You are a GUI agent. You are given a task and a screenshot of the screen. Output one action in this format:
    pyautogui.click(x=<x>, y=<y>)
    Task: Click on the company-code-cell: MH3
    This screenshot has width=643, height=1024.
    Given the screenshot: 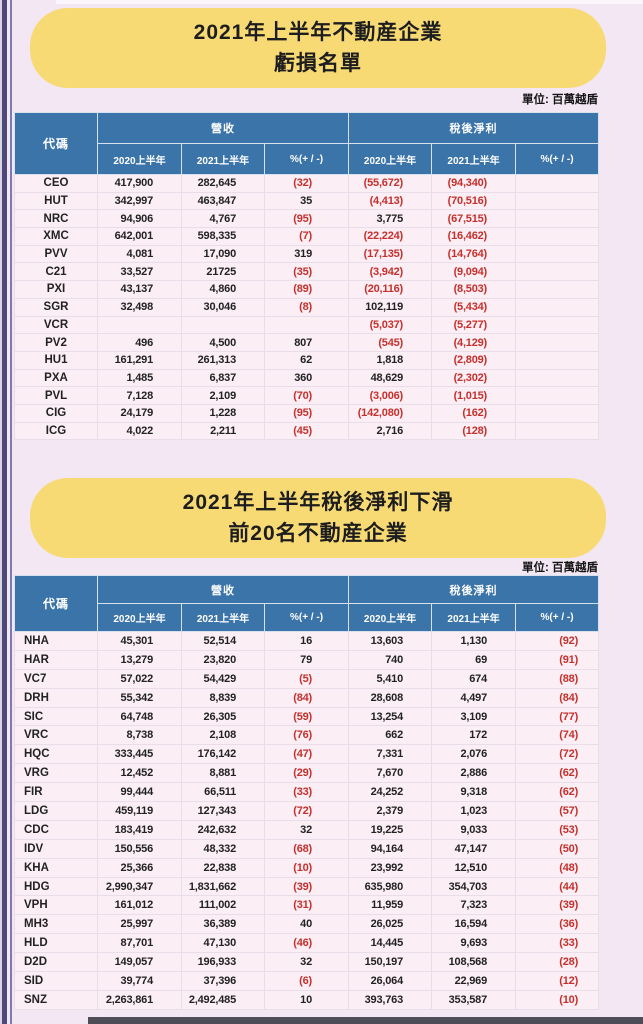 What is the action you would take?
    pyautogui.click(x=56, y=924)
    